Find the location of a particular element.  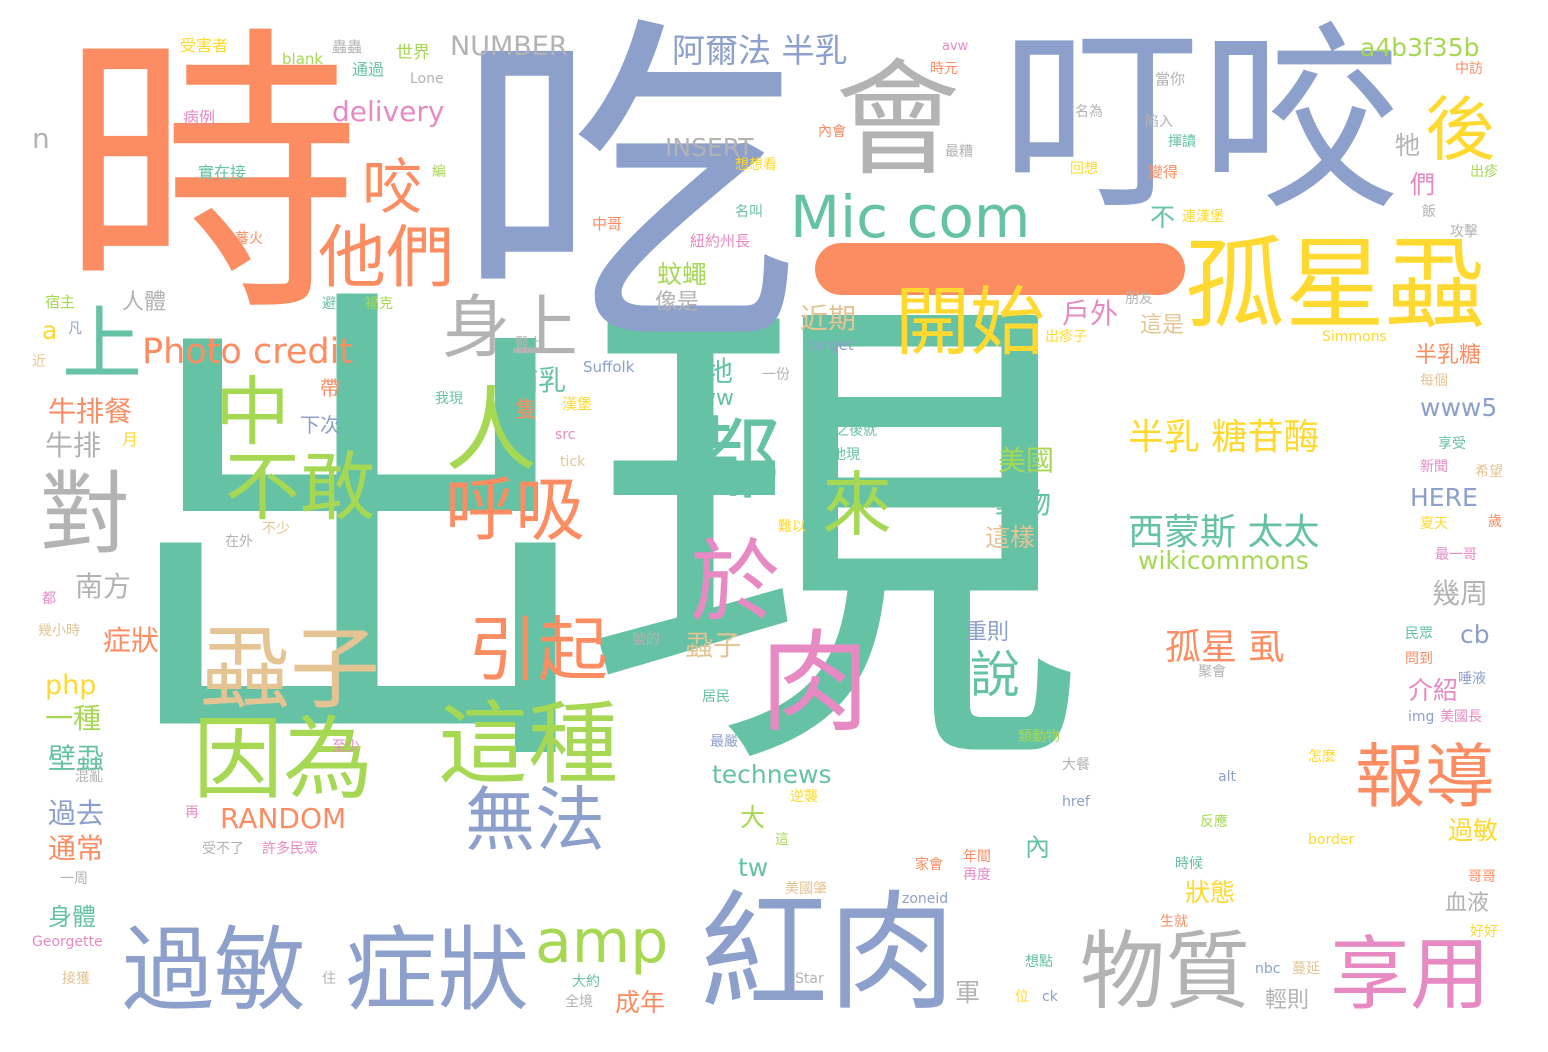

word: 他們 is located at coordinates (386, 258).